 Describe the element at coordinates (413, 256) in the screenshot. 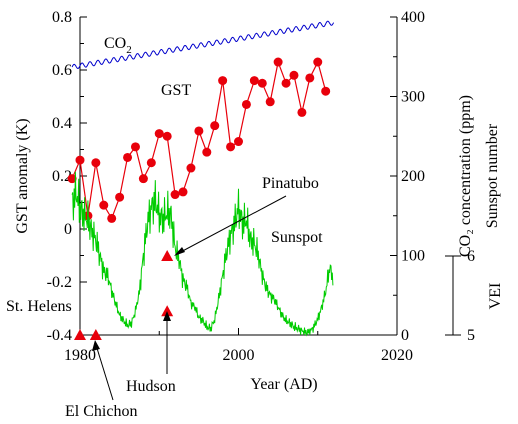

I see `y-right-tick-label: 100` at that location.